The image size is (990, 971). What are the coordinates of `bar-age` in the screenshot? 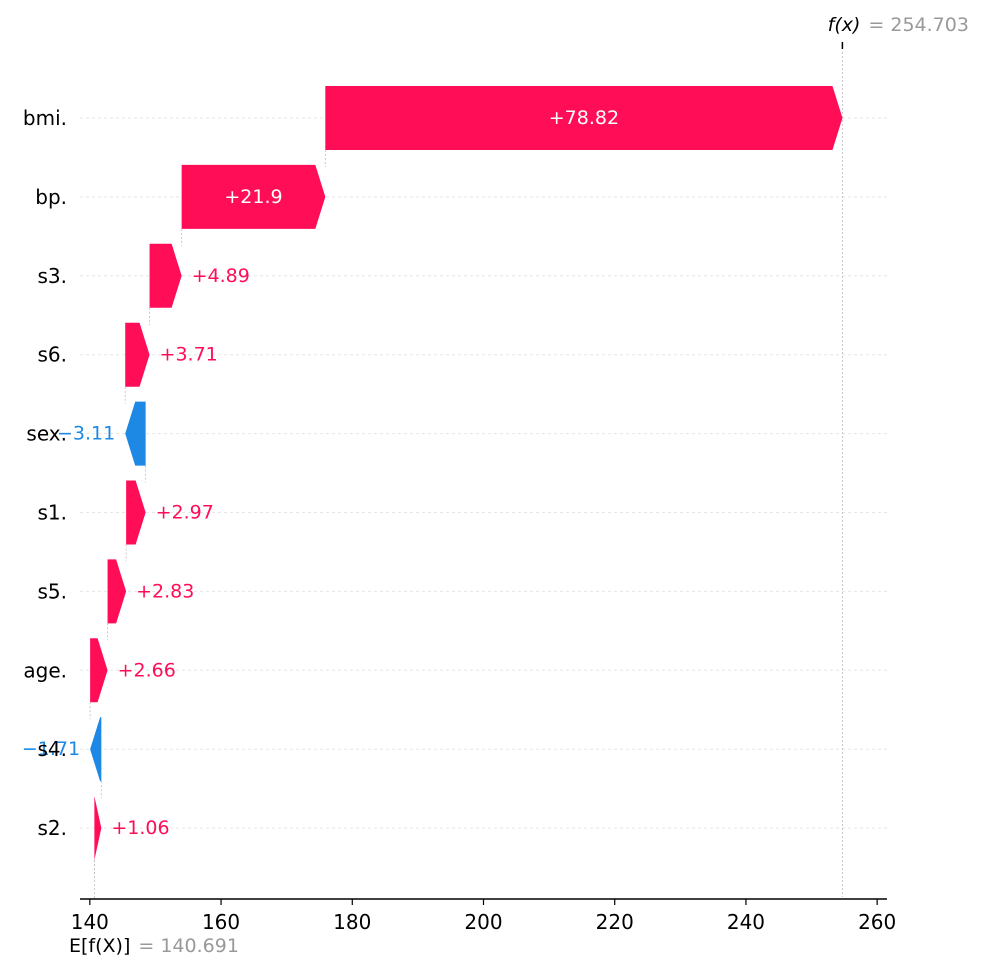 It's located at (99, 670).